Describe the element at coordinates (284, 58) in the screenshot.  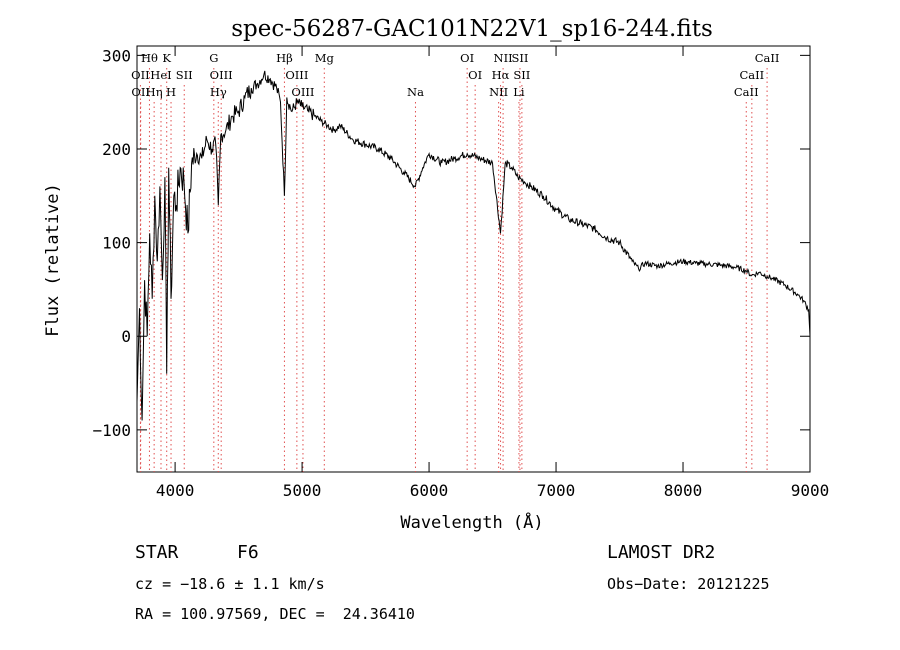
I see `line-marker-label: Hβ` at that location.